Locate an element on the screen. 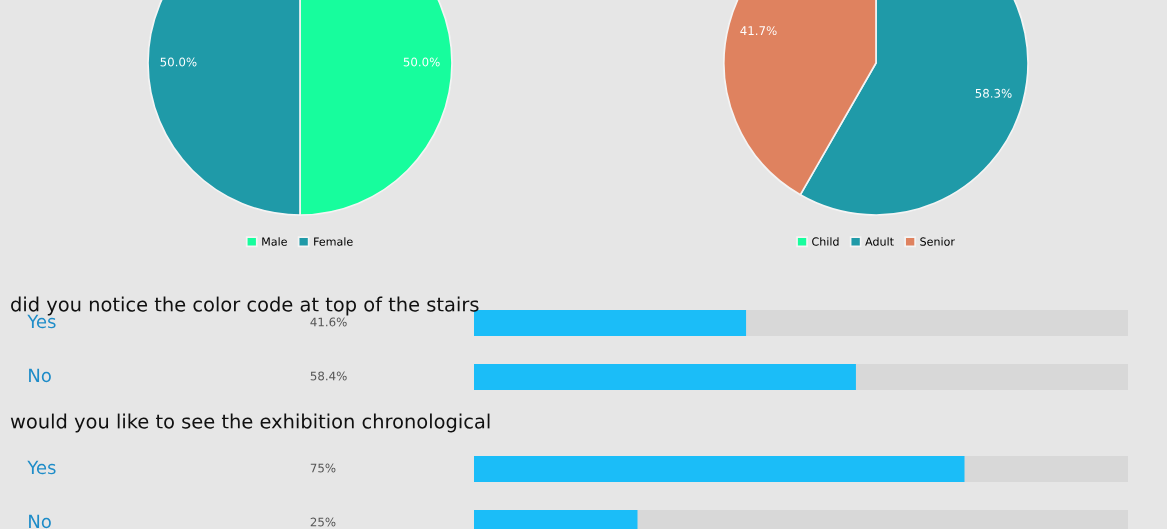 The image size is (1167, 529). legend-label: Senior is located at coordinates (937, 241).